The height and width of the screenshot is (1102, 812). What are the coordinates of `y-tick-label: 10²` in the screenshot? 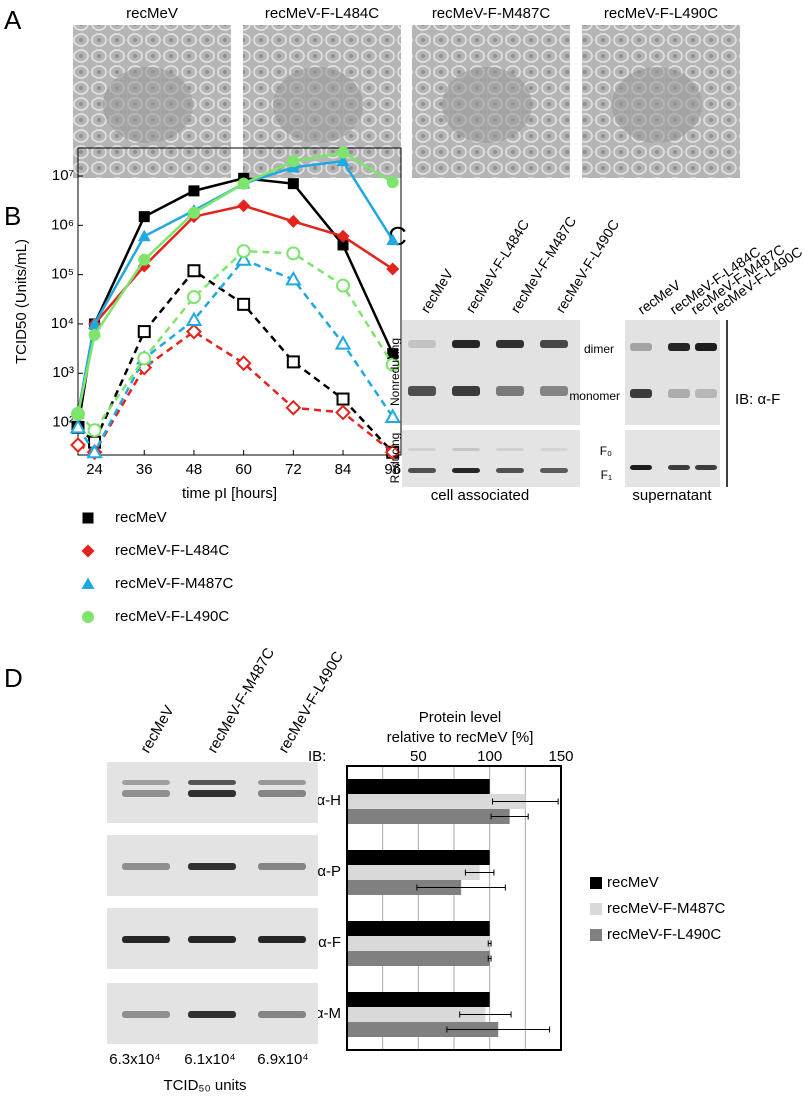 It's located at (63, 422).